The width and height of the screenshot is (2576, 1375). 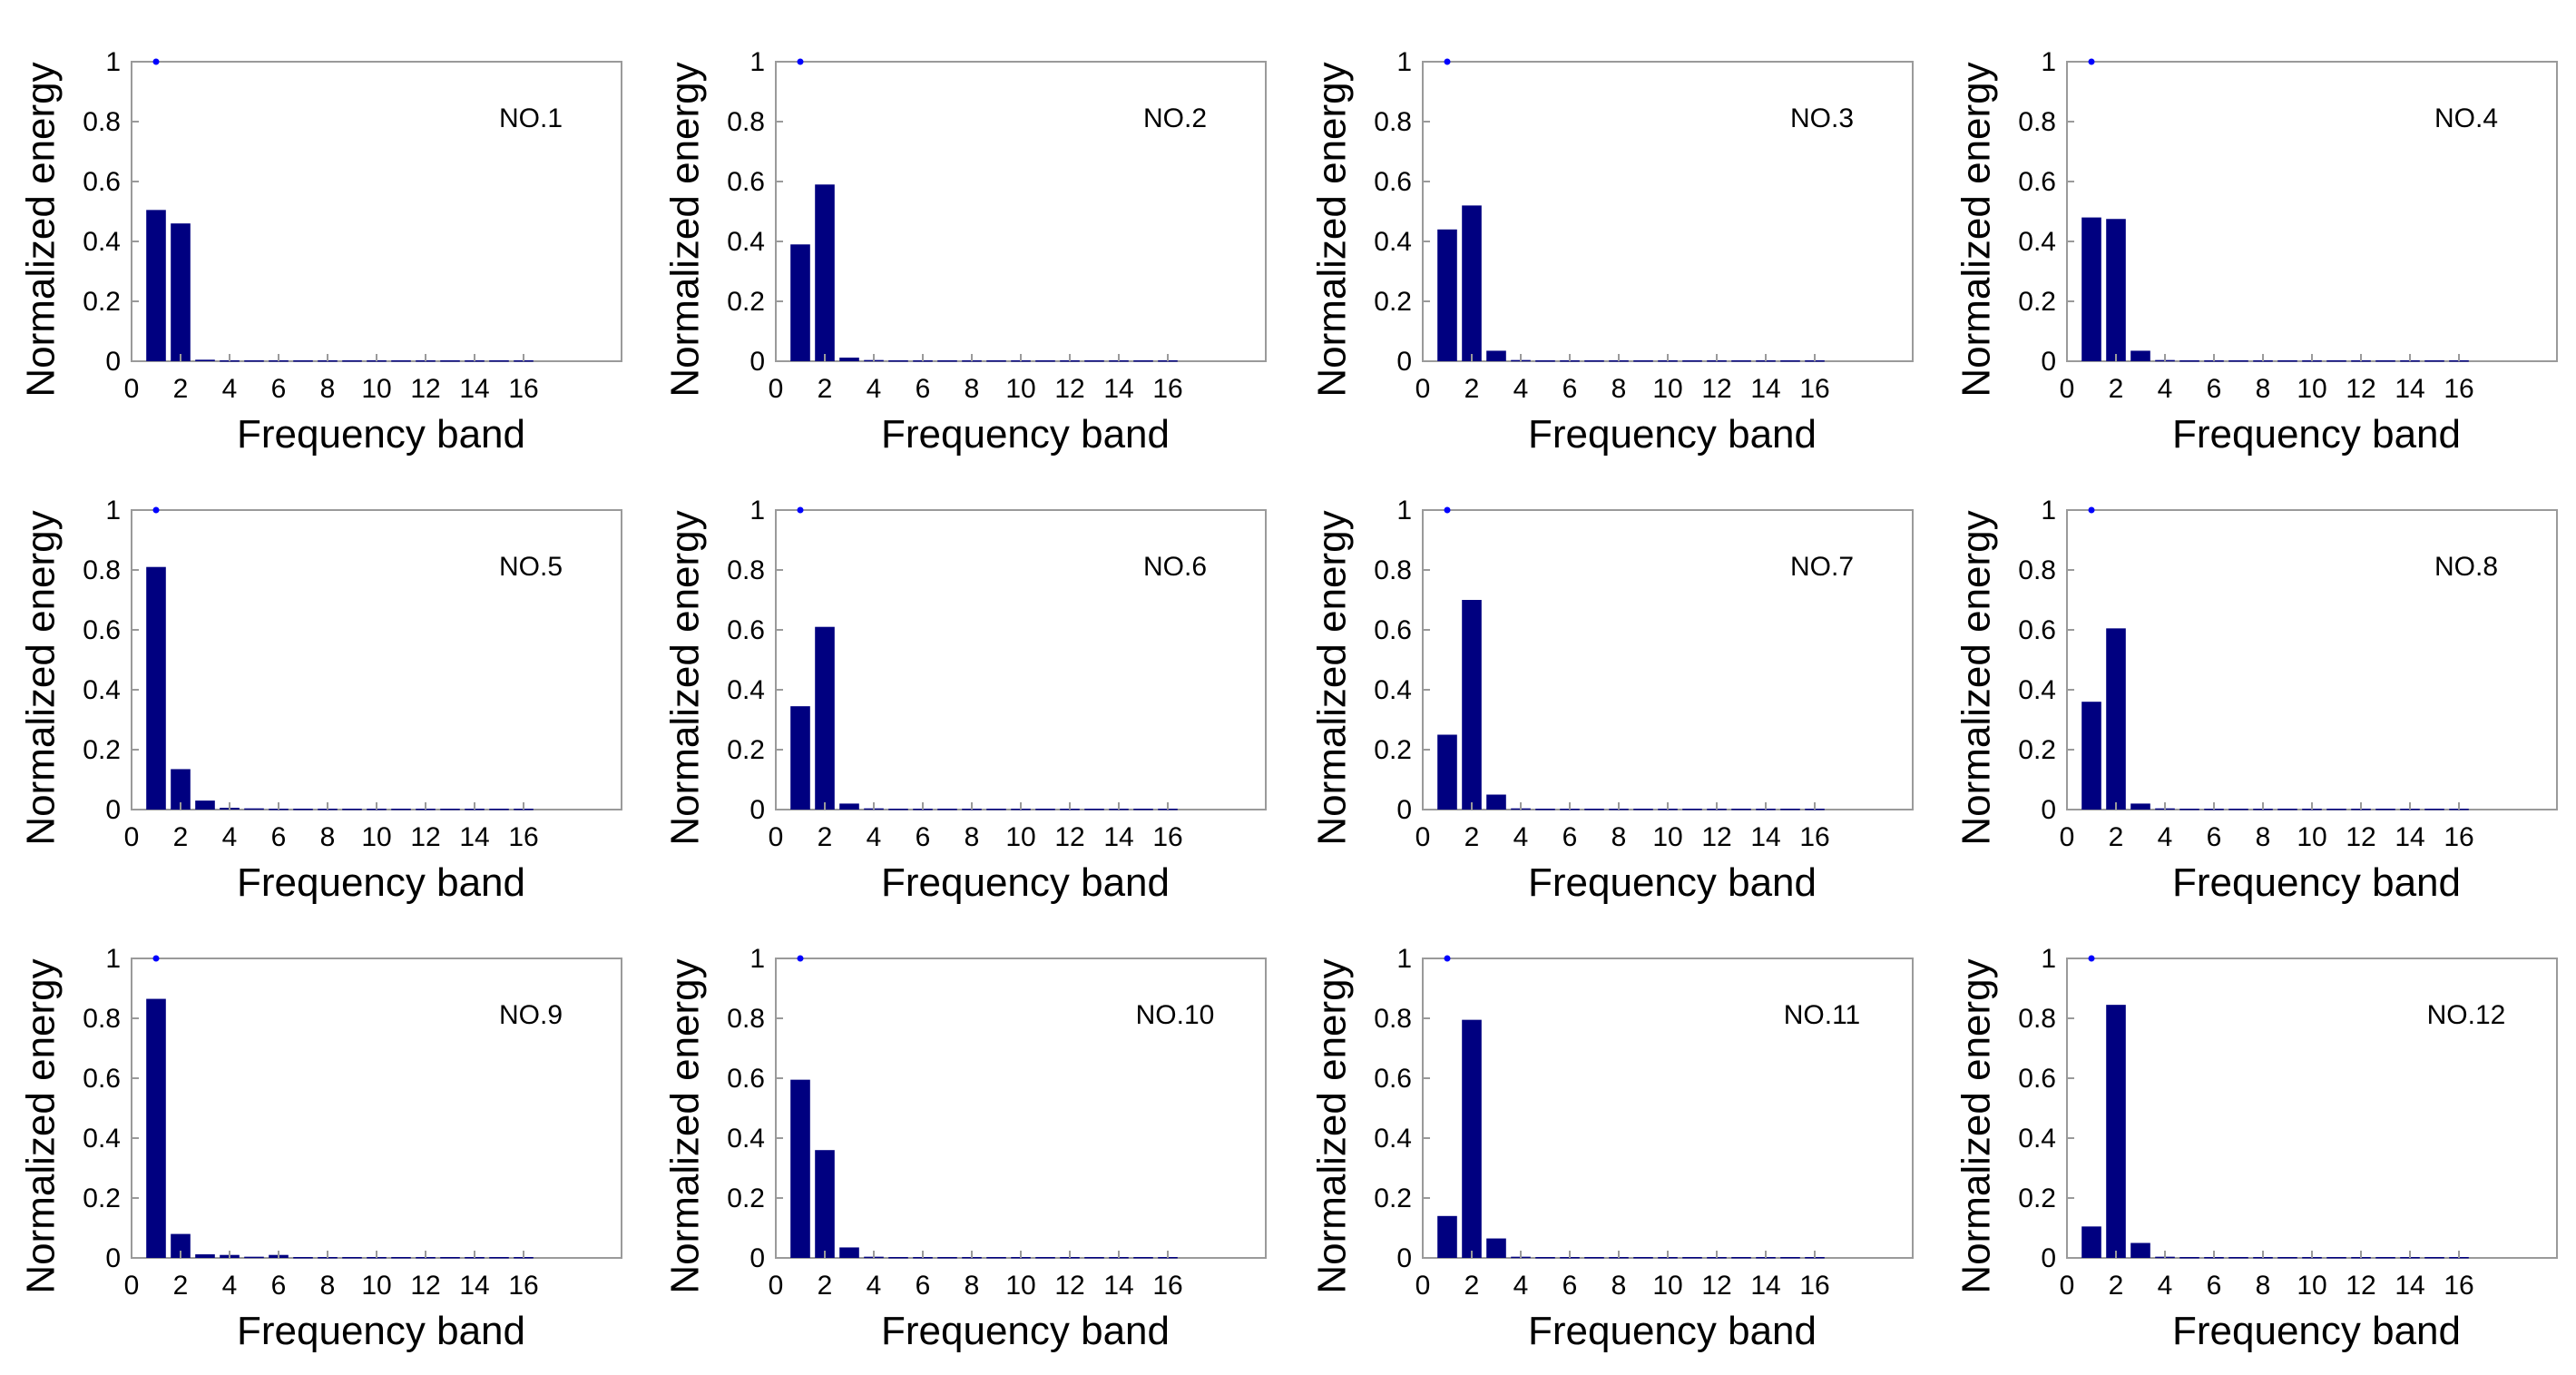 What do you see at coordinates (2466, 1015) in the screenshot?
I see `panel-title: NO.12` at bounding box center [2466, 1015].